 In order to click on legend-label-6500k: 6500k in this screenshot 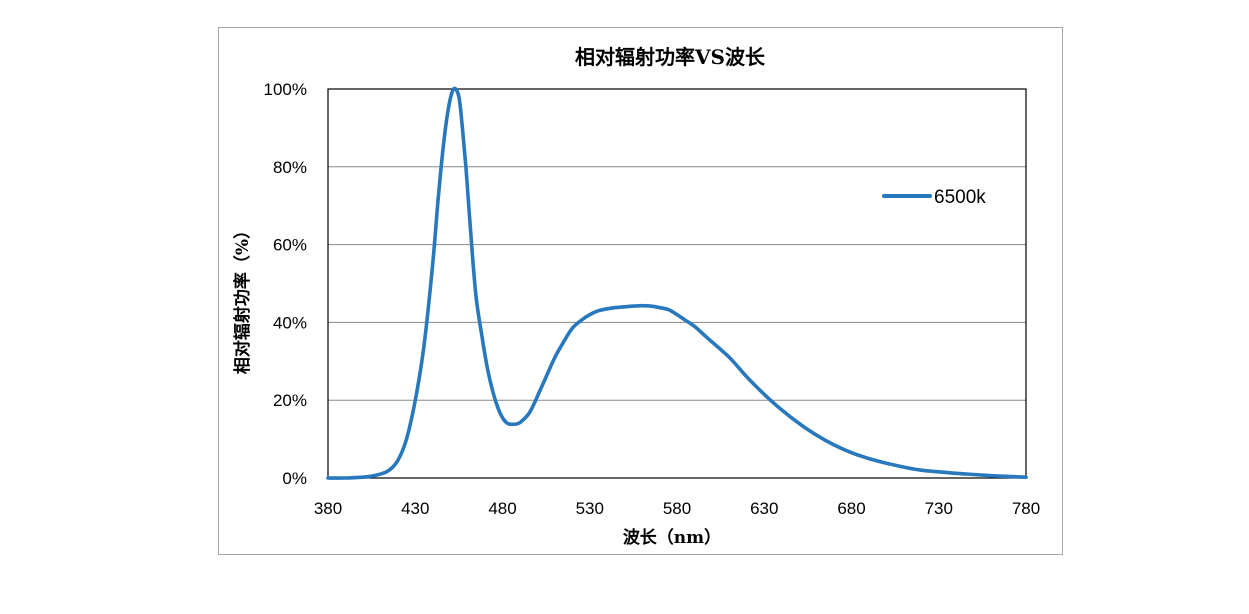, I will do `click(960, 197)`.